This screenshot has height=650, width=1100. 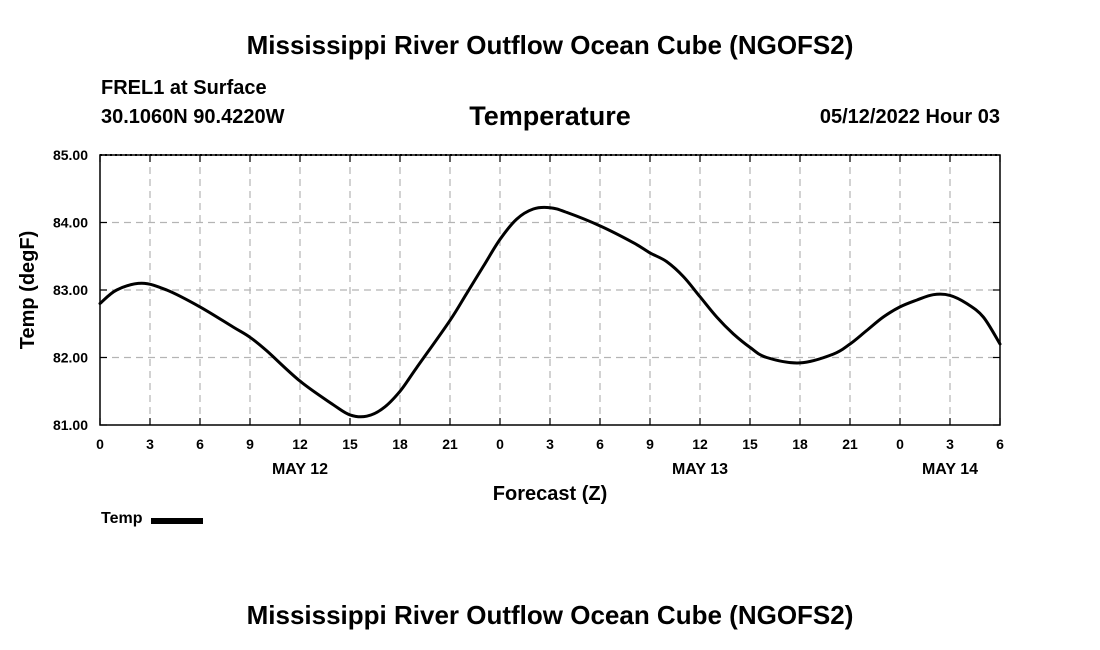 What do you see at coordinates (70, 358) in the screenshot?
I see `y-tick-label: 82.00` at bounding box center [70, 358].